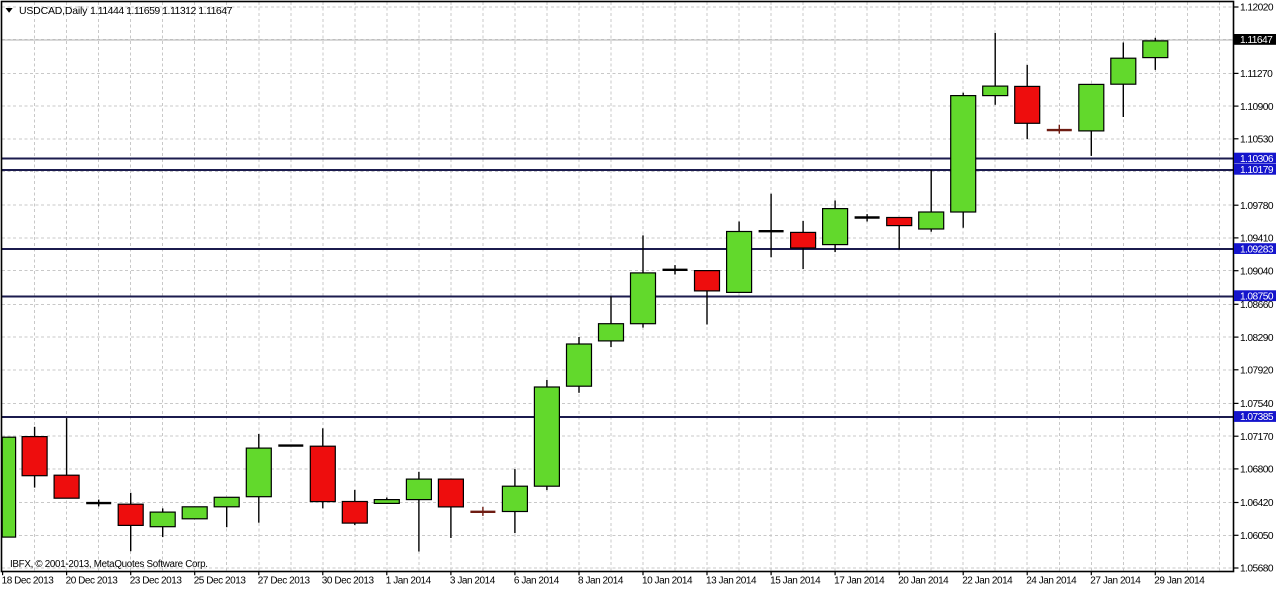 The width and height of the screenshot is (1276, 594). I want to click on svg-text: 20 Dec 2013, so click(92, 581).